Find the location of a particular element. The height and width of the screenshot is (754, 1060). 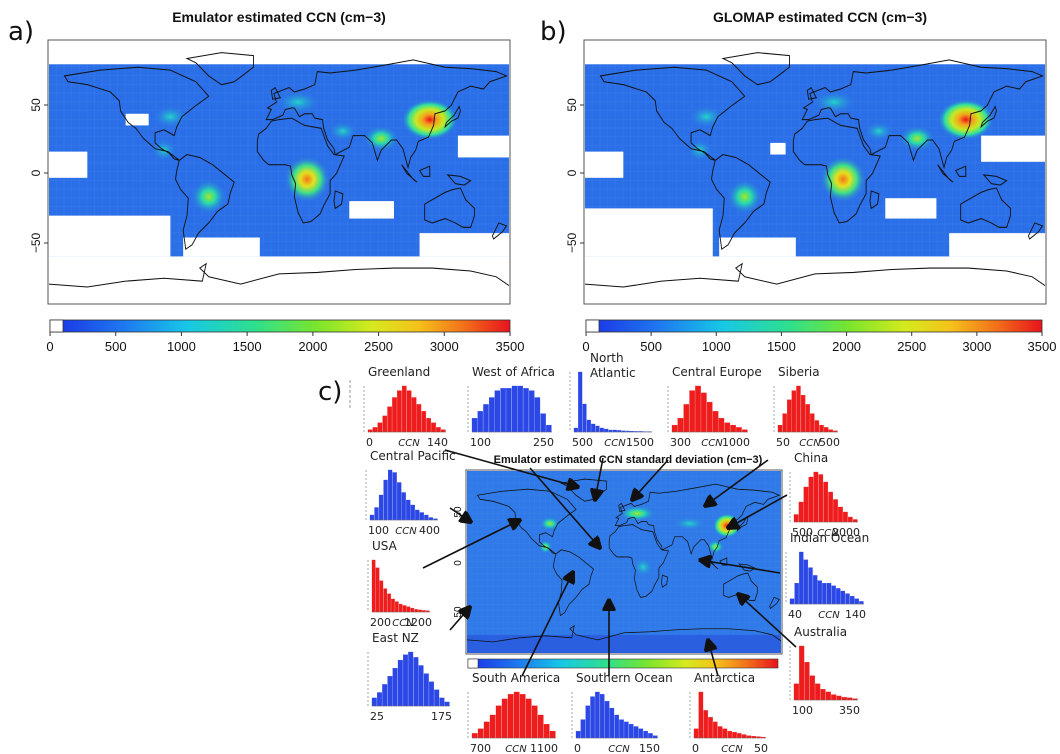

arrow-indian-ocean is located at coordinates (740, 567).